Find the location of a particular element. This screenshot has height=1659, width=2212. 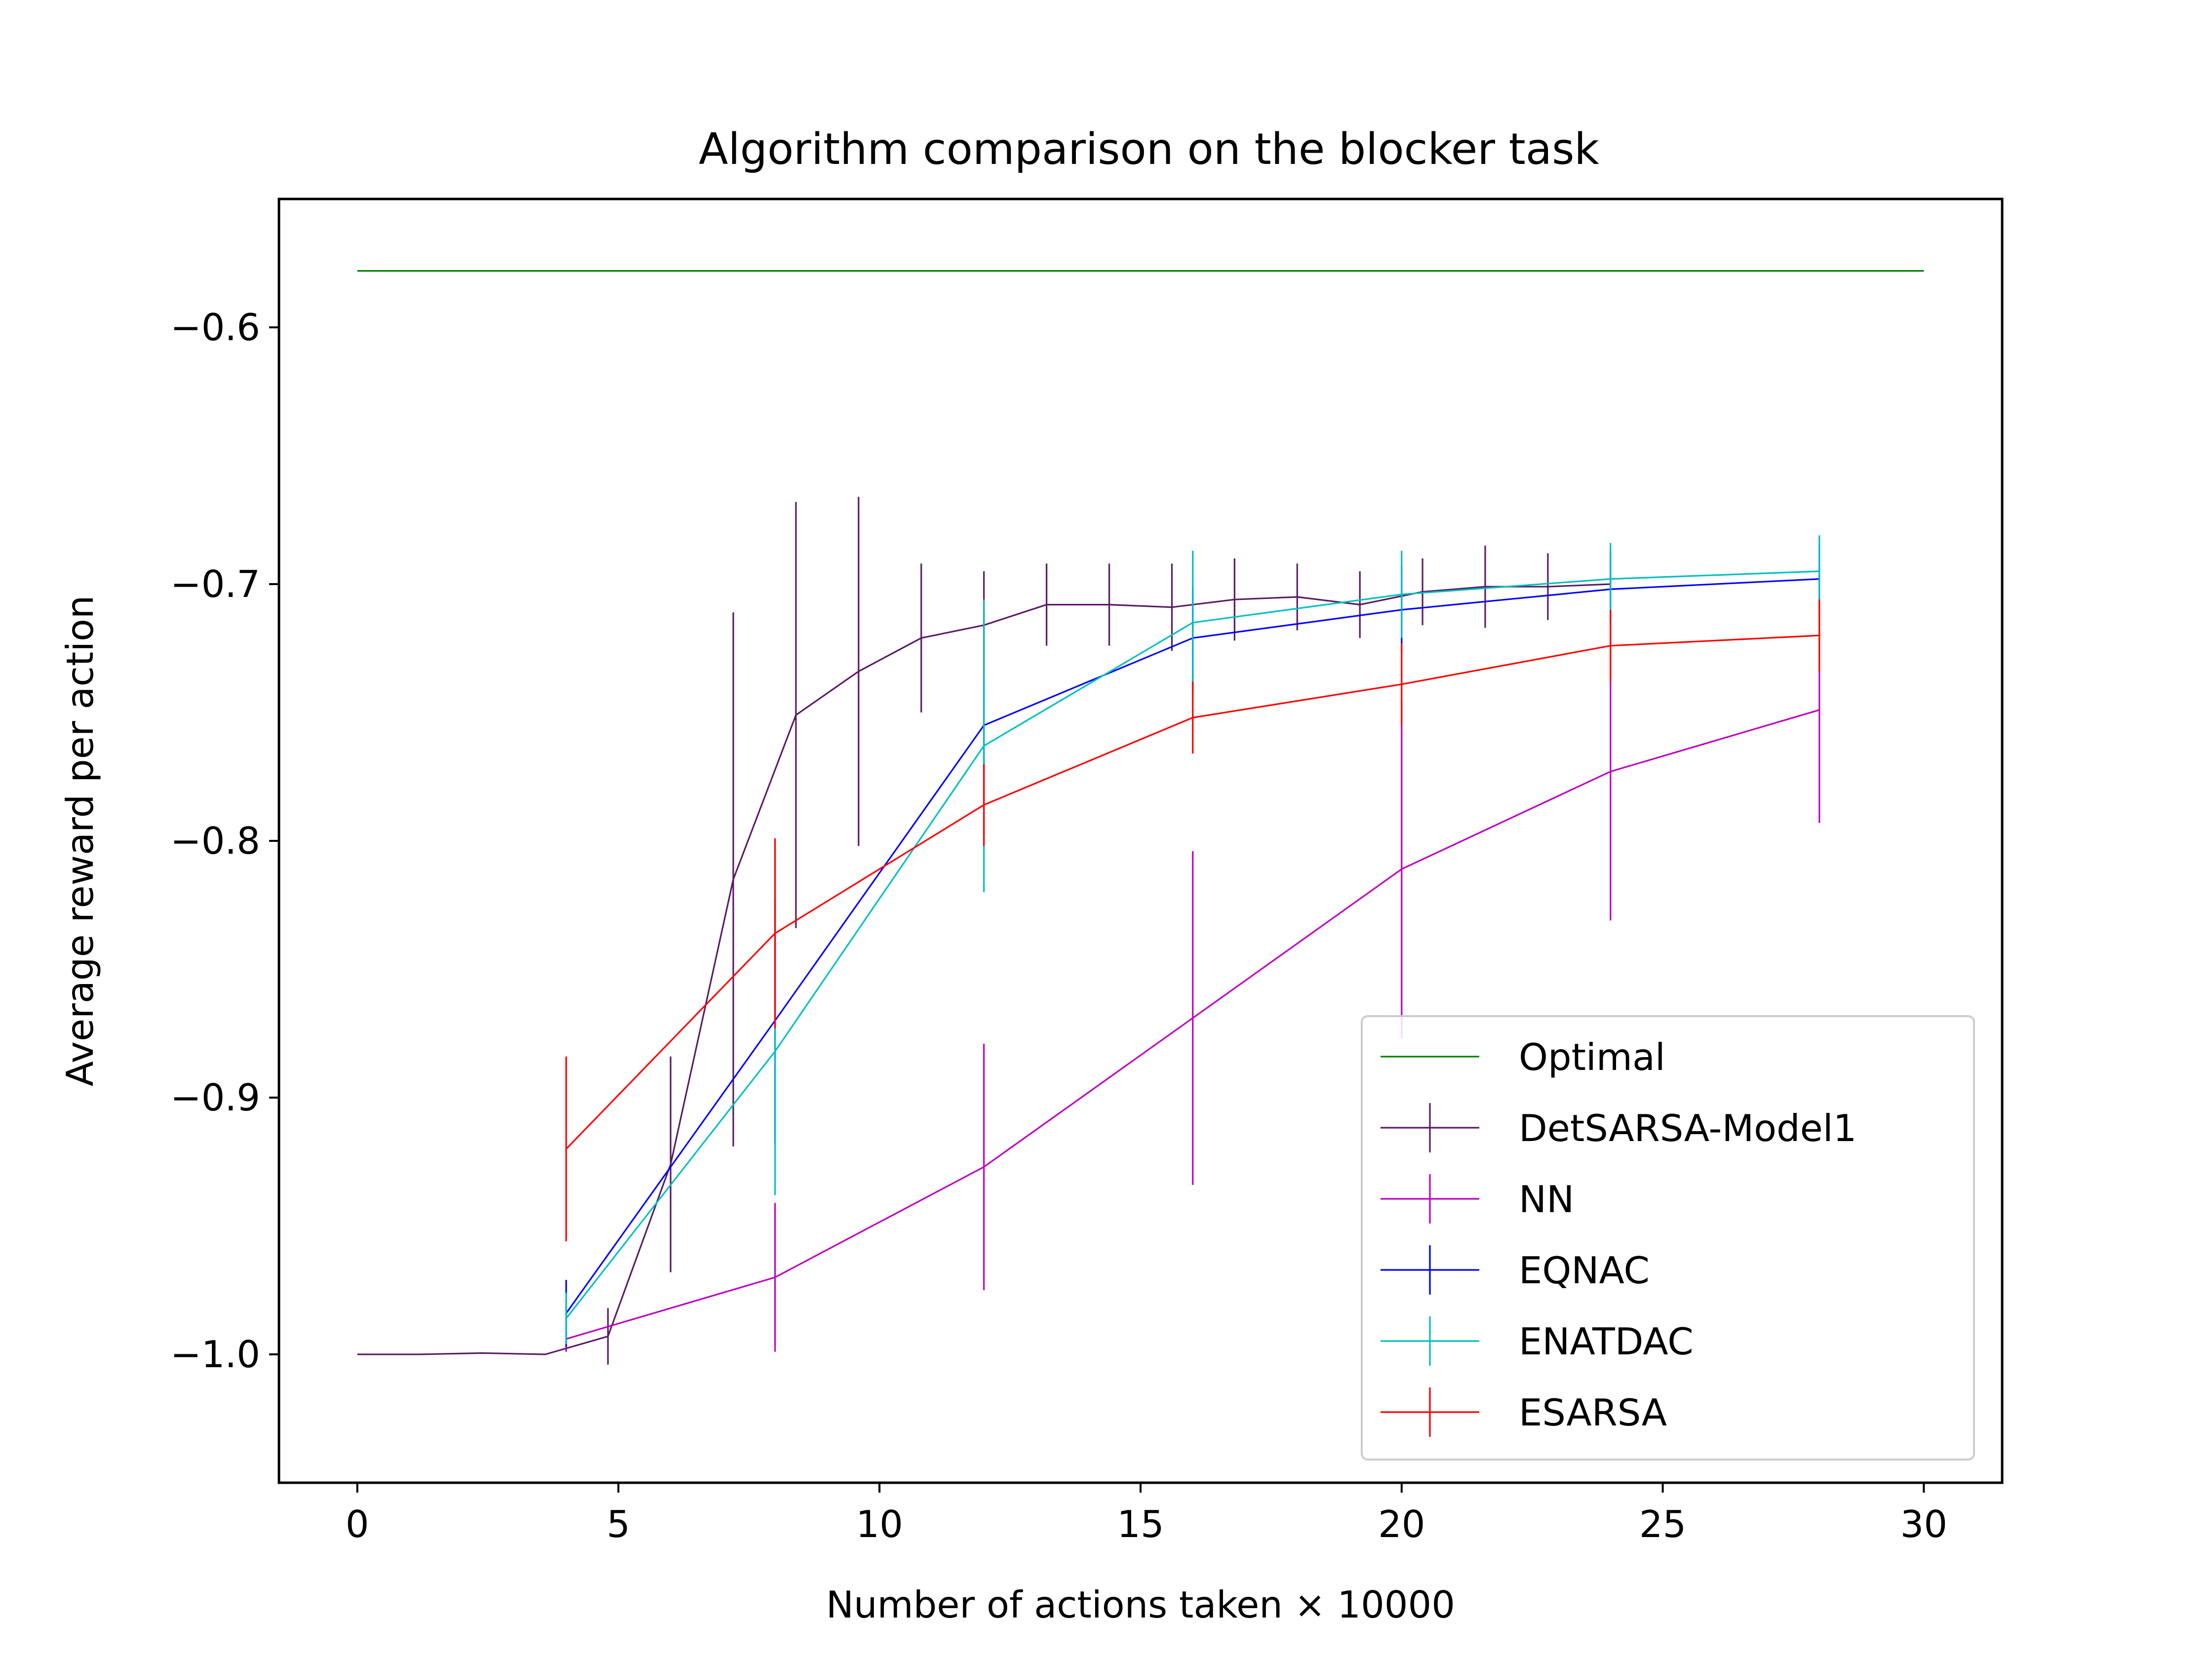

legend-label: ESARSA is located at coordinates (1593, 1412).